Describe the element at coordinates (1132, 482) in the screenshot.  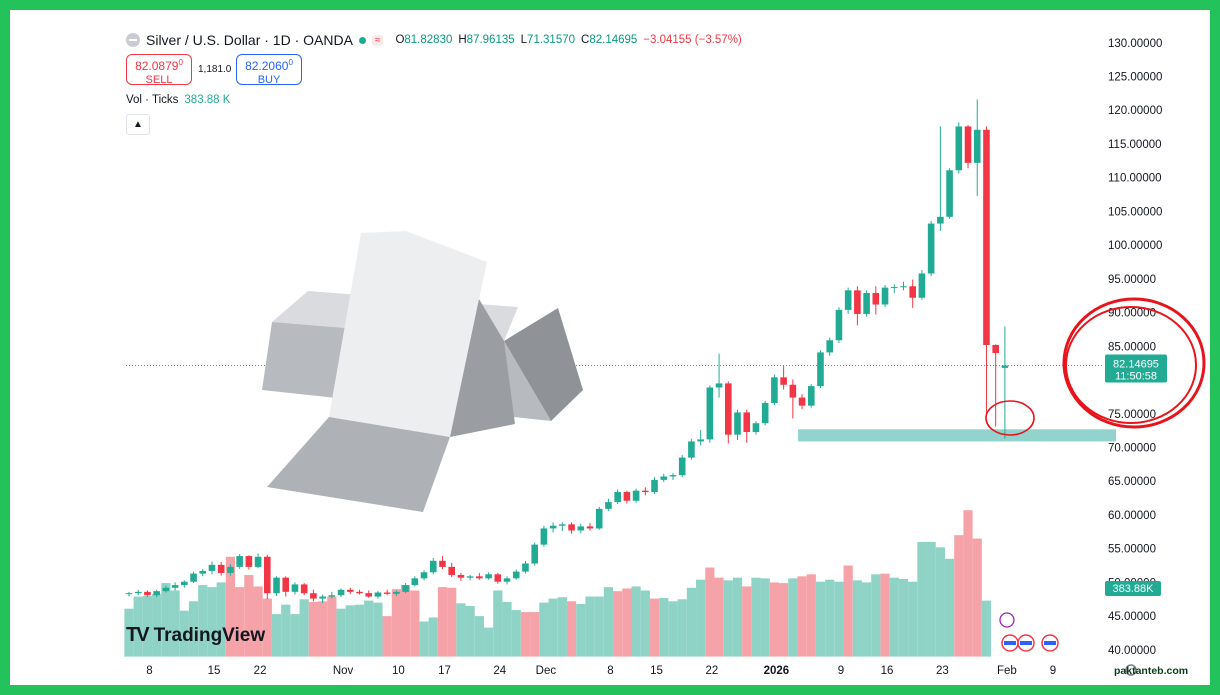
I see `price-axis-label: 65.00000` at that location.